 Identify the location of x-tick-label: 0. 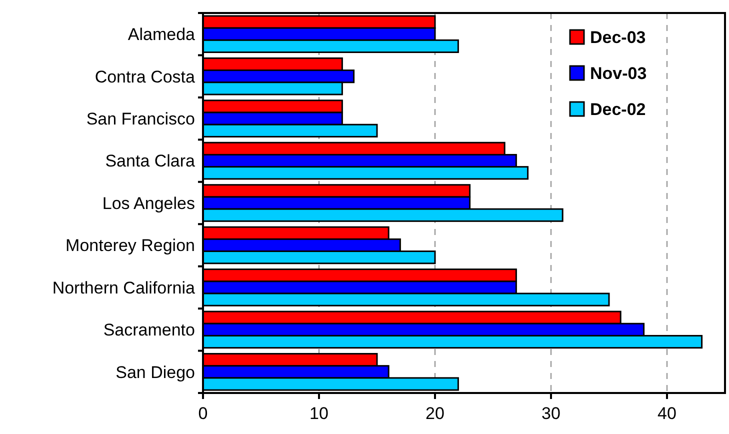
(203, 413).